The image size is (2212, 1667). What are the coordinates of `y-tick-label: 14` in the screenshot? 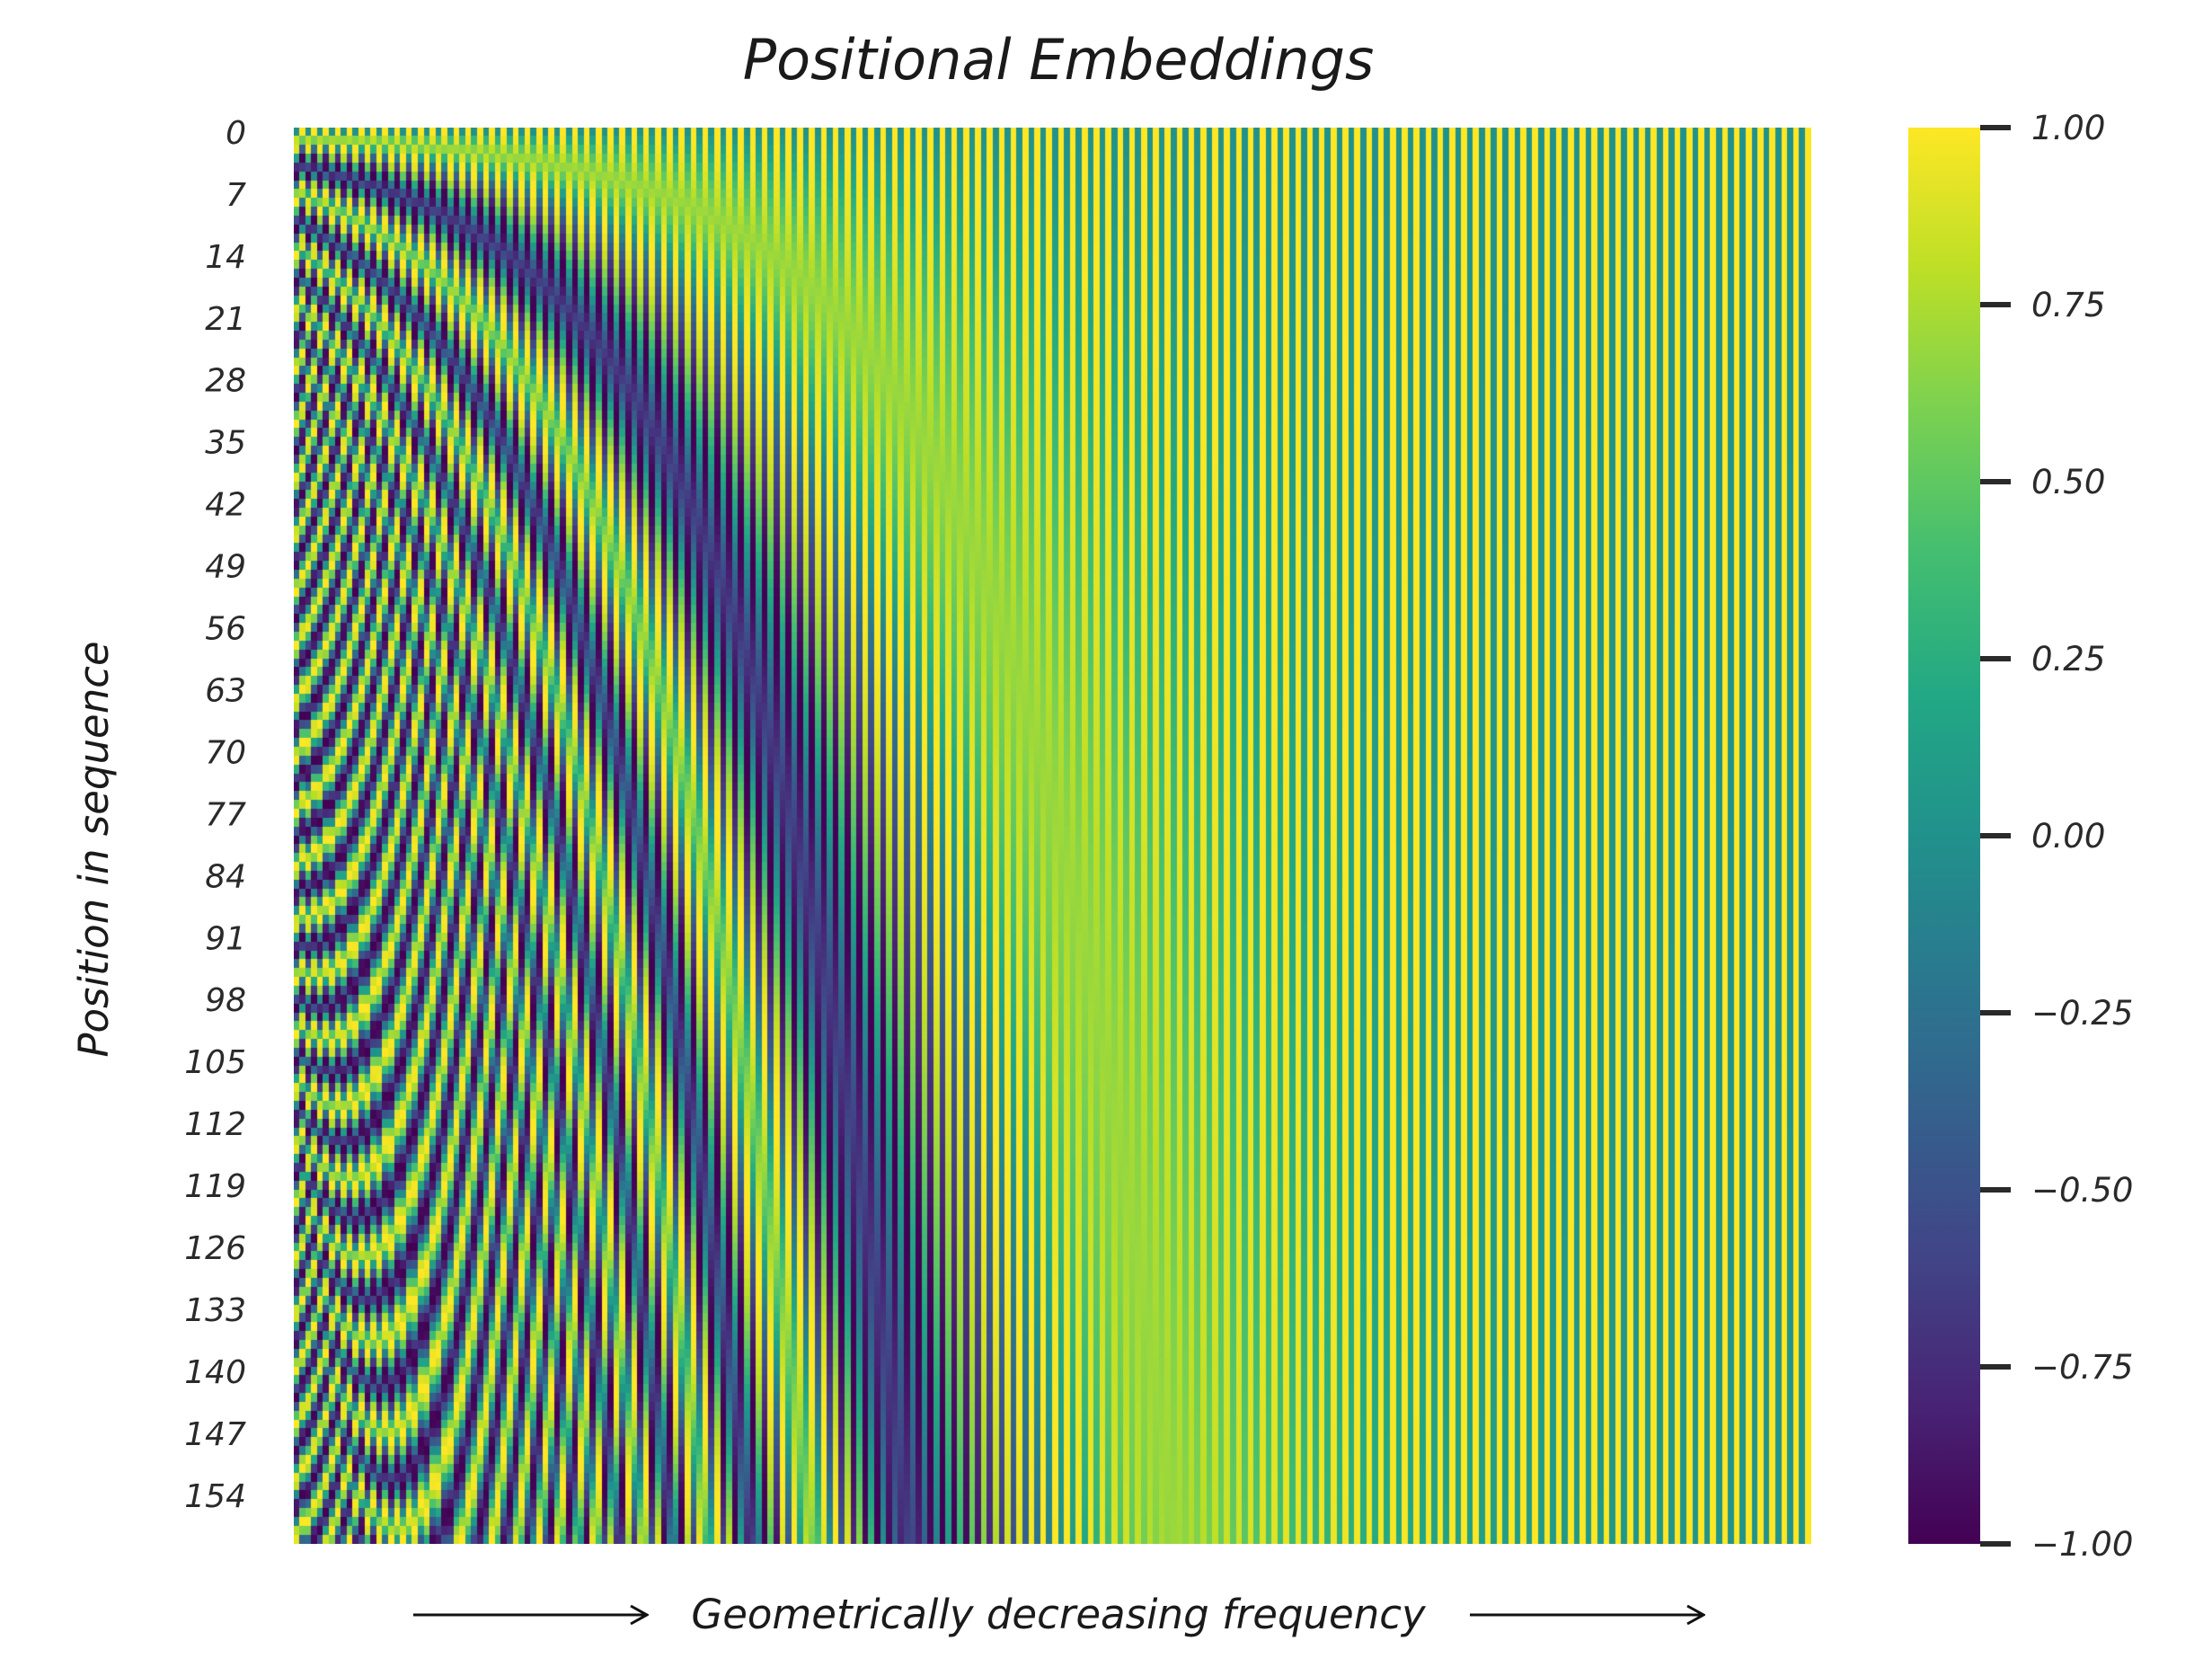 It's located at (225, 258).